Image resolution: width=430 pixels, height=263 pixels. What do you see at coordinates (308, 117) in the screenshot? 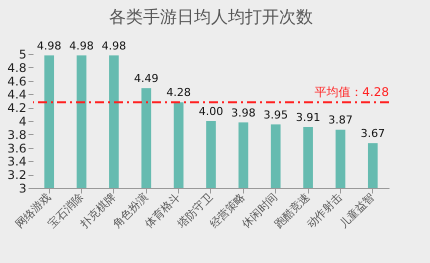
I see `data-label: 3.91` at bounding box center [308, 117].